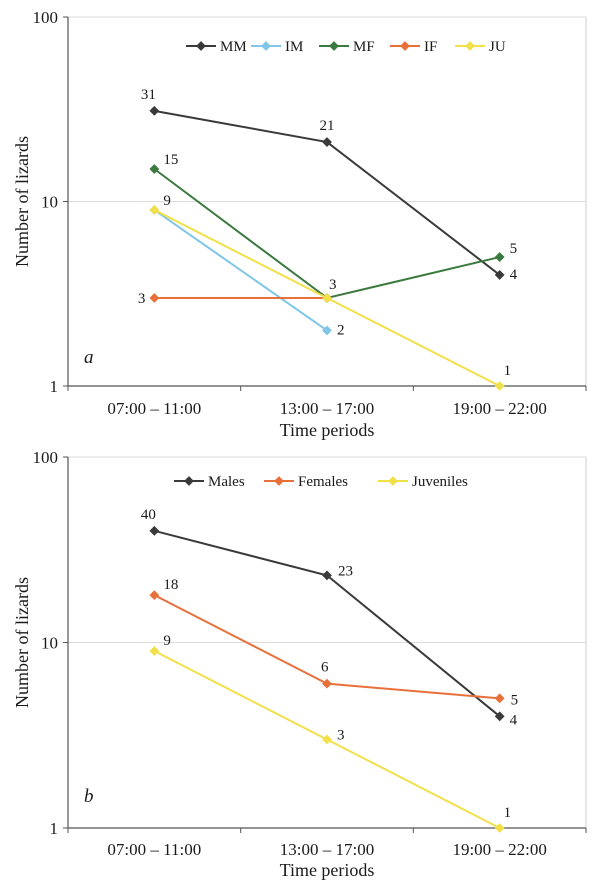  Describe the element at coordinates (327, 870) in the screenshot. I see `chart-b-x-axis-title: Time periods` at that location.